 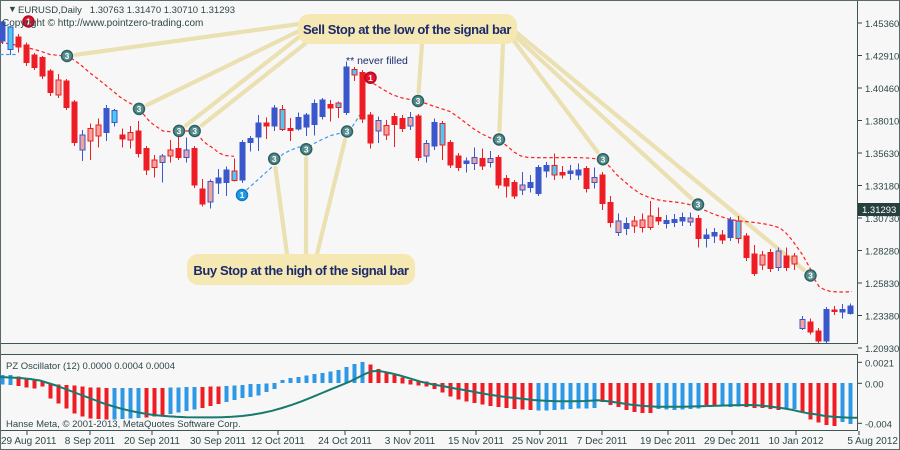 I want to click on svg-text: 10 Jan 2012, so click(x=795, y=441).